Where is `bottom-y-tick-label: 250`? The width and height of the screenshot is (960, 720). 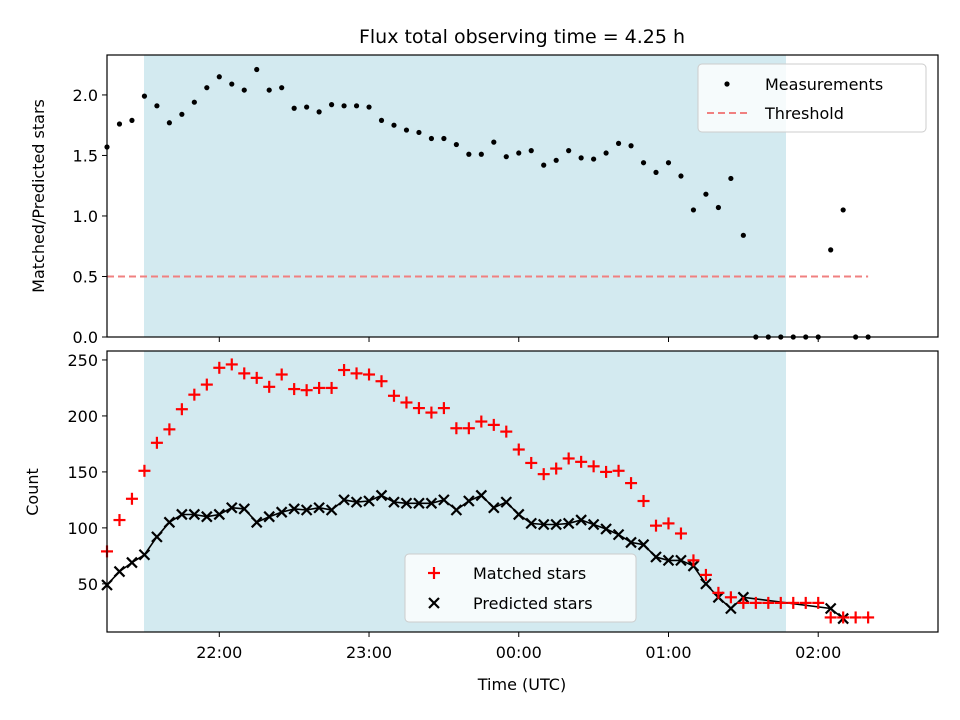 bottom-y-tick-label: 250 is located at coordinates (82, 360).